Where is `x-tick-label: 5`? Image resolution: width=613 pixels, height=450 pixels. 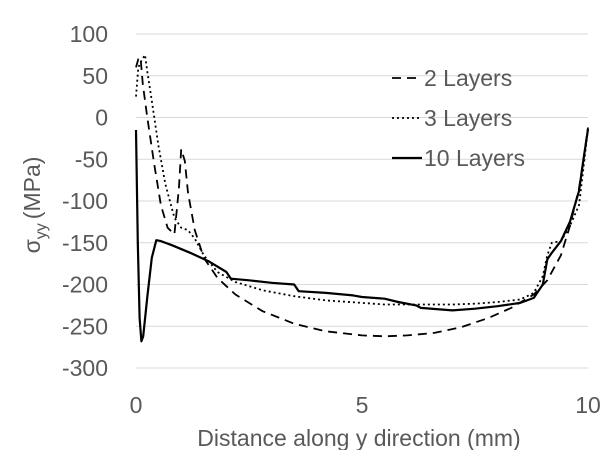 x-tick-label: 5 is located at coordinates (362, 405).